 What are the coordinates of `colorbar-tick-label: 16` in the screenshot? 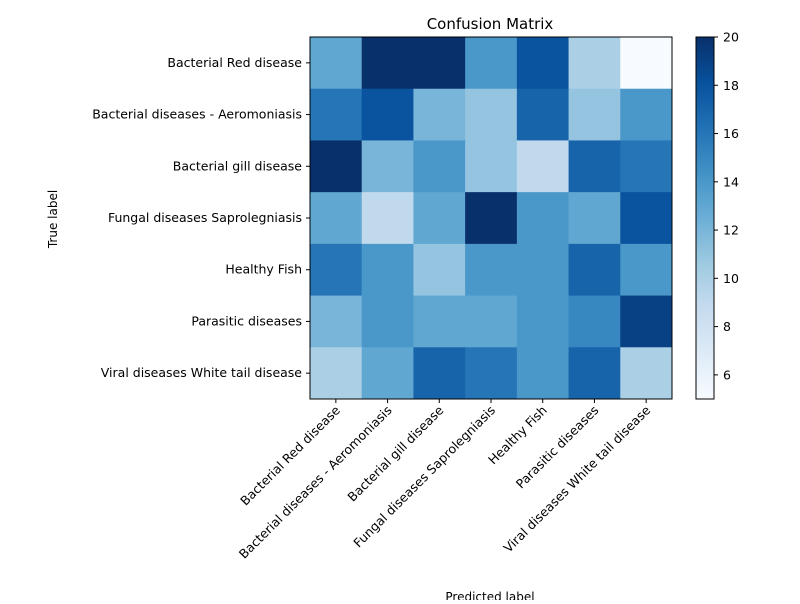 It's located at (731, 133).